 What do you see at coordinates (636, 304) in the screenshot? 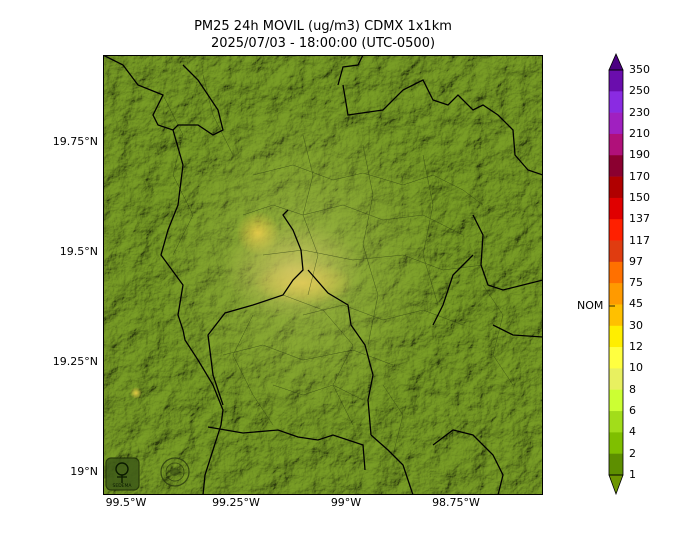
I see `colorbar-label: 45` at bounding box center [636, 304].